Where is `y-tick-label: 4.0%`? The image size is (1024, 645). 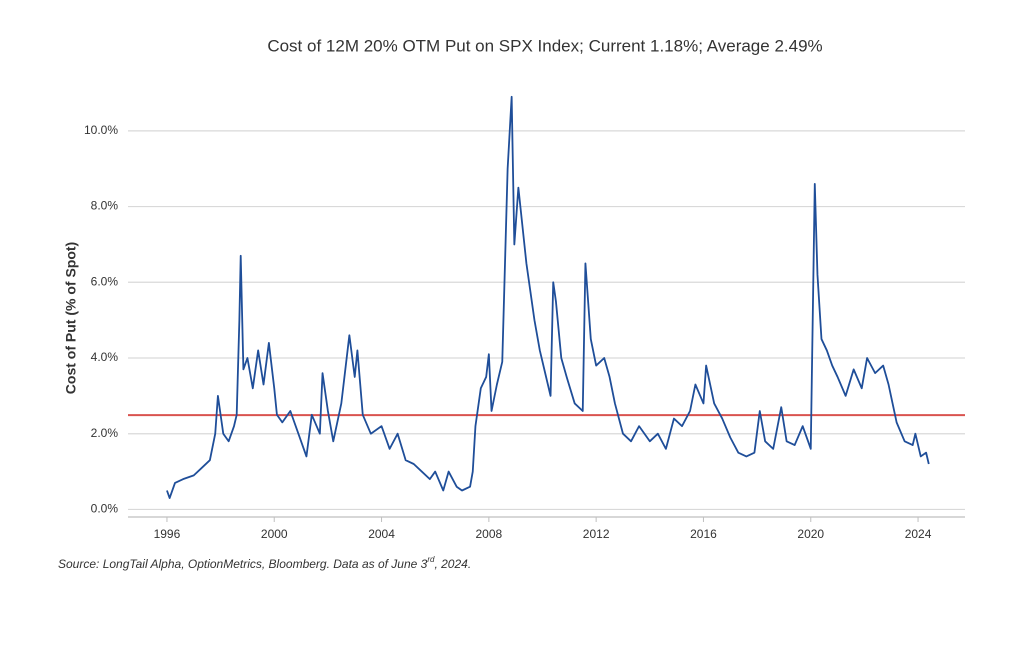
y-tick-label: 4.0% is located at coordinates (105, 357).